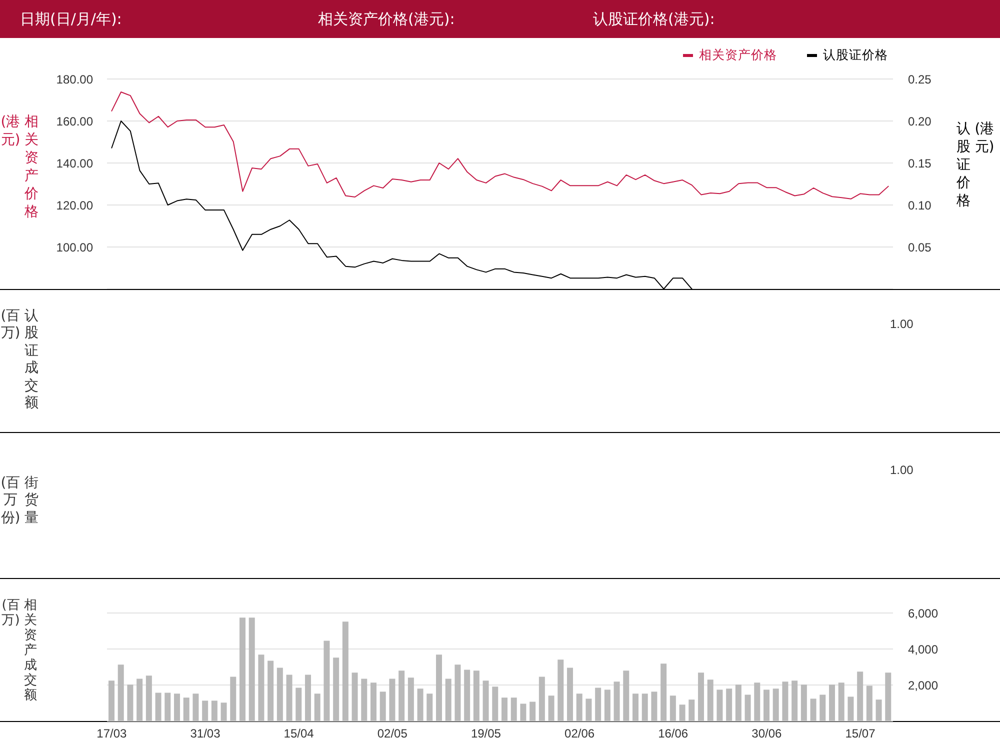 This screenshot has width=1000, height=751. What do you see at coordinates (19, 359) in the screenshot?
I see `text: 认股证成交额(百万)` at bounding box center [19, 359].